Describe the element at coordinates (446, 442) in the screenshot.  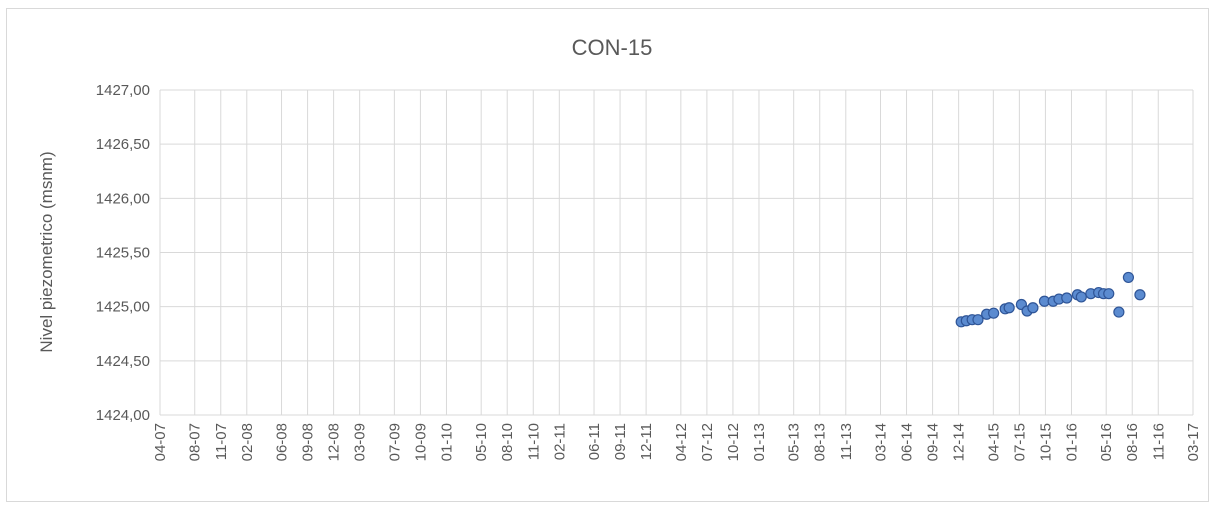
I see `x-tick-label: 01-10` at that location.